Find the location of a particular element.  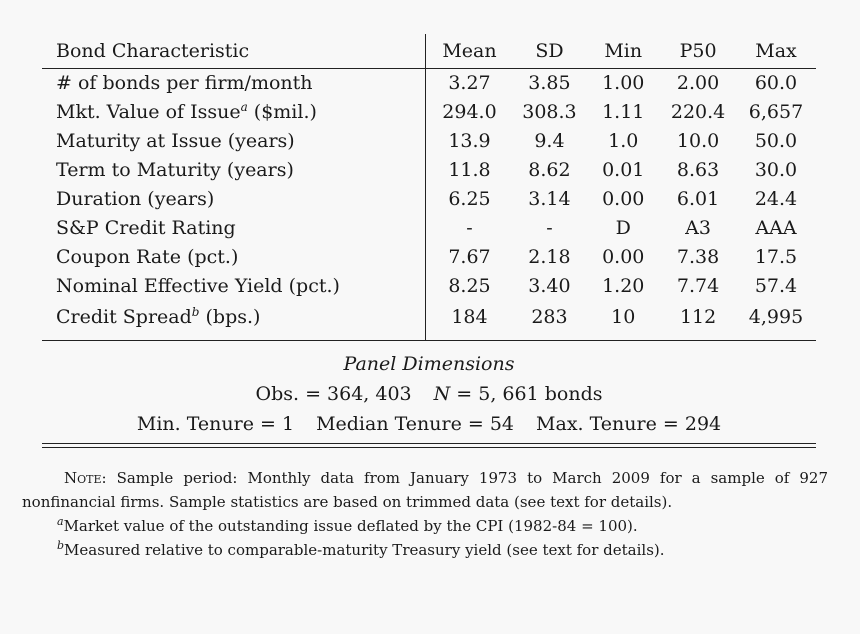

table-cell: 3.40 is located at coordinates (549, 286).